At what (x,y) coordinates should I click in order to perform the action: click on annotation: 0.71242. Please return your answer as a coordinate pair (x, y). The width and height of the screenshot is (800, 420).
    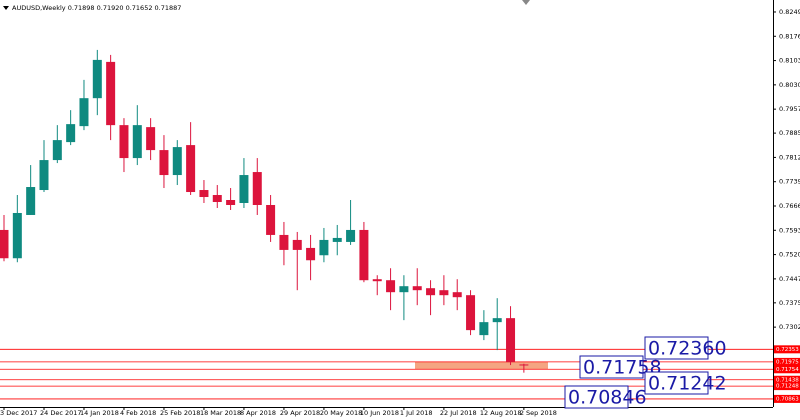
    Looking at the image, I should click on (687, 384).